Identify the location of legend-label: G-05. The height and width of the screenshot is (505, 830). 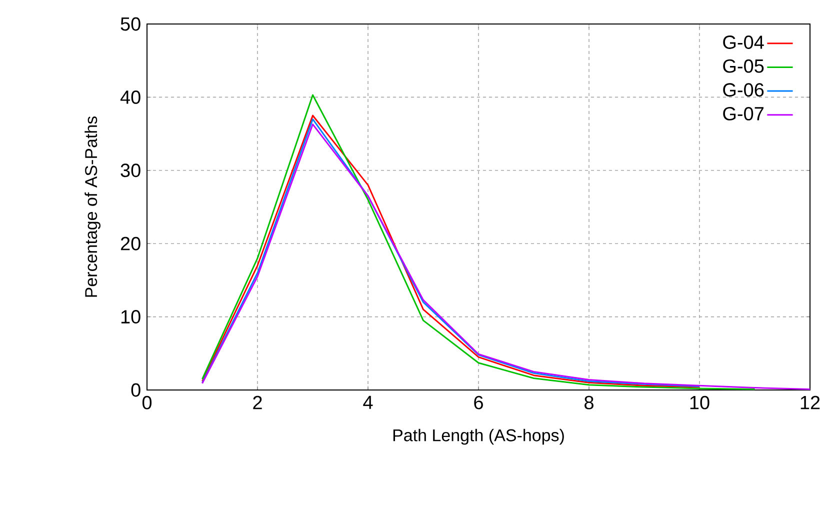
(743, 66).